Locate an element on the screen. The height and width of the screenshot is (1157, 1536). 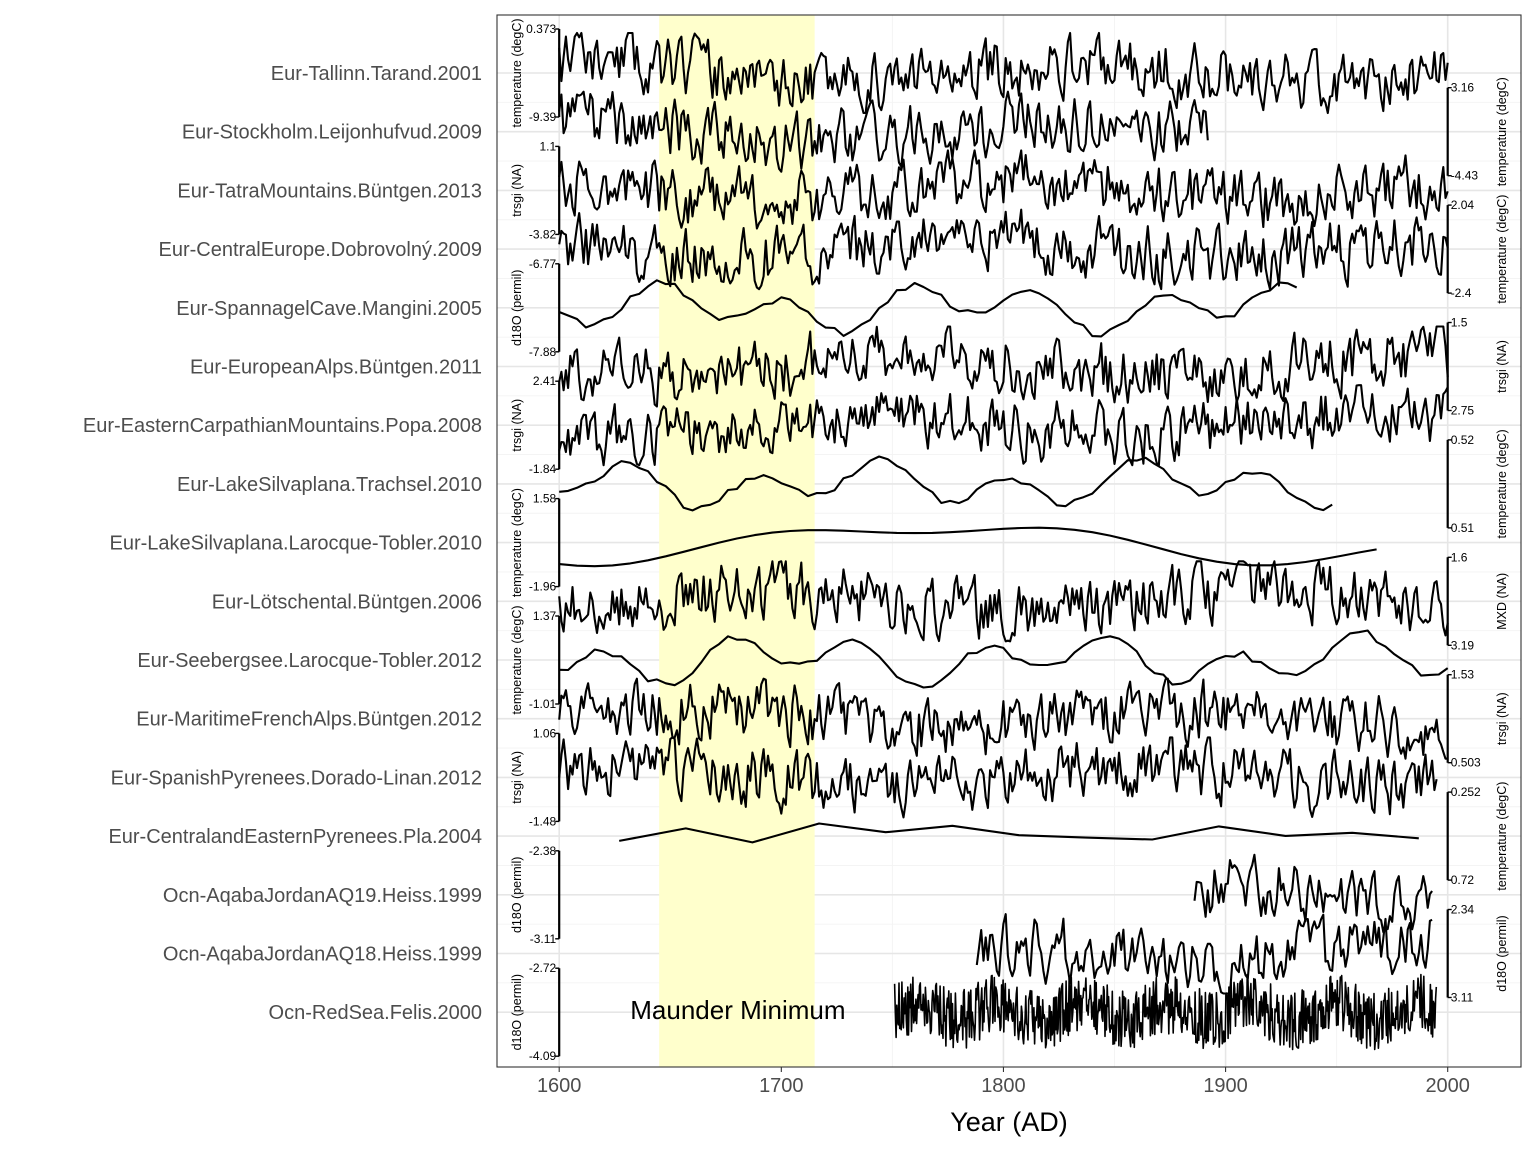
series-name-label: Ocn-AqabaJordanAQ18.Heiss.1999 is located at coordinates (322, 955).